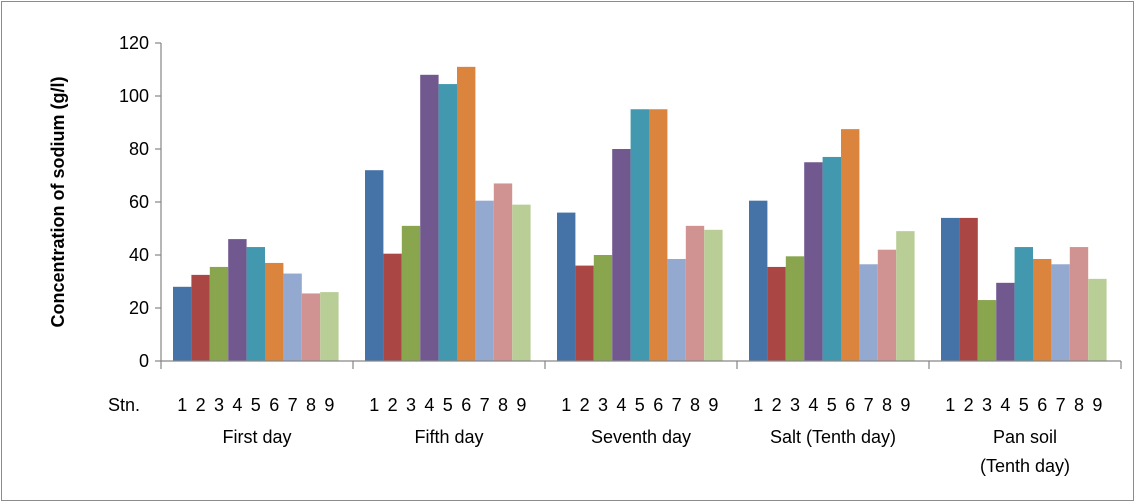 This screenshot has width=1137, height=504. What do you see at coordinates (833, 437) in the screenshot?
I see `group-label: Salt (Tenth day)` at bounding box center [833, 437].